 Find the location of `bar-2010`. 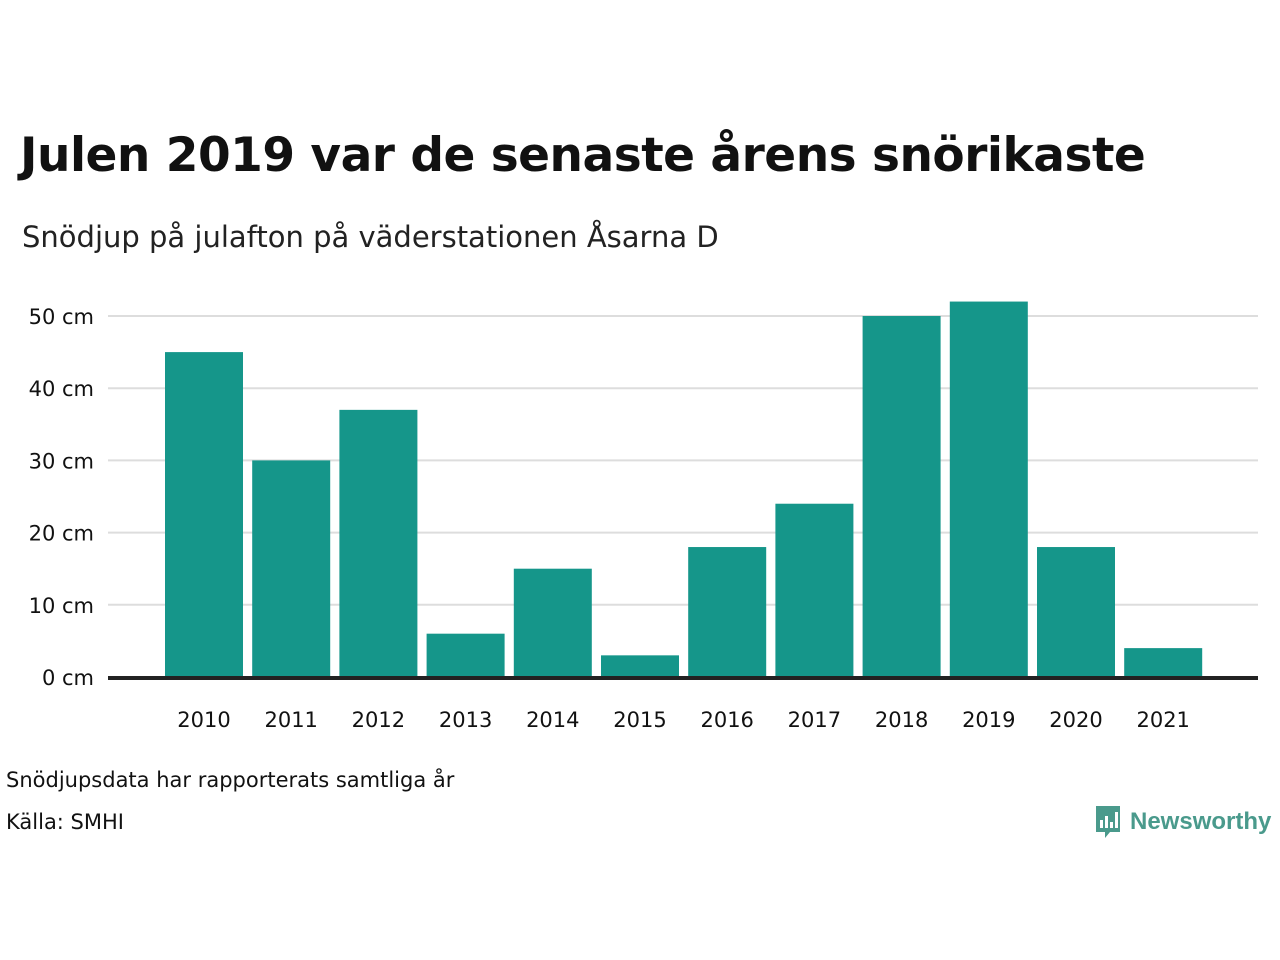

bar-2010 is located at coordinates (204, 514).